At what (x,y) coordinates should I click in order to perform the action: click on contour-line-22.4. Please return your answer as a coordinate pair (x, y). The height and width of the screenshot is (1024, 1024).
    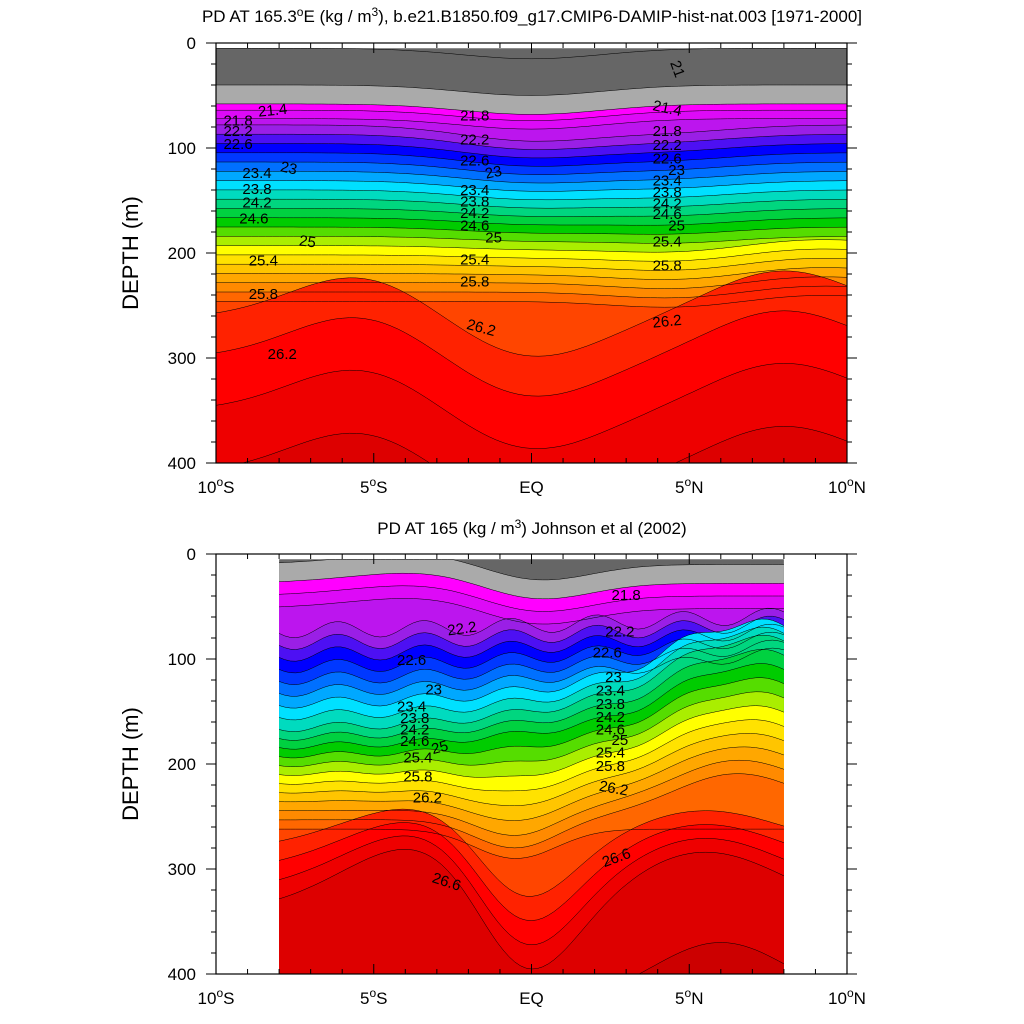
    Looking at the image, I should click on (531, 642).